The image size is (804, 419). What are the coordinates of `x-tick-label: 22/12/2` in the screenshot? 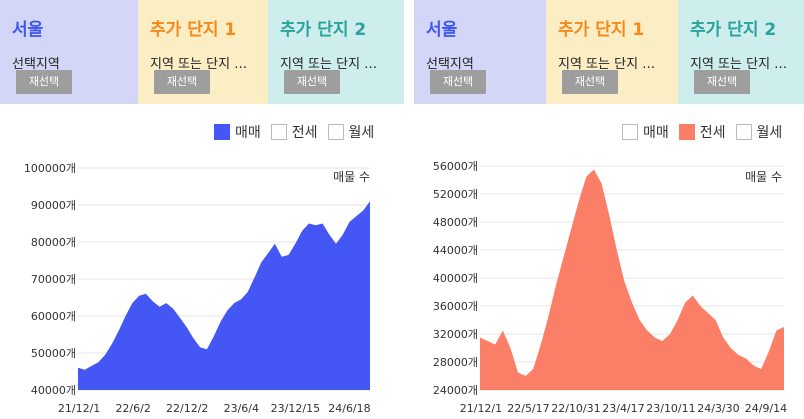 It's located at (187, 408).